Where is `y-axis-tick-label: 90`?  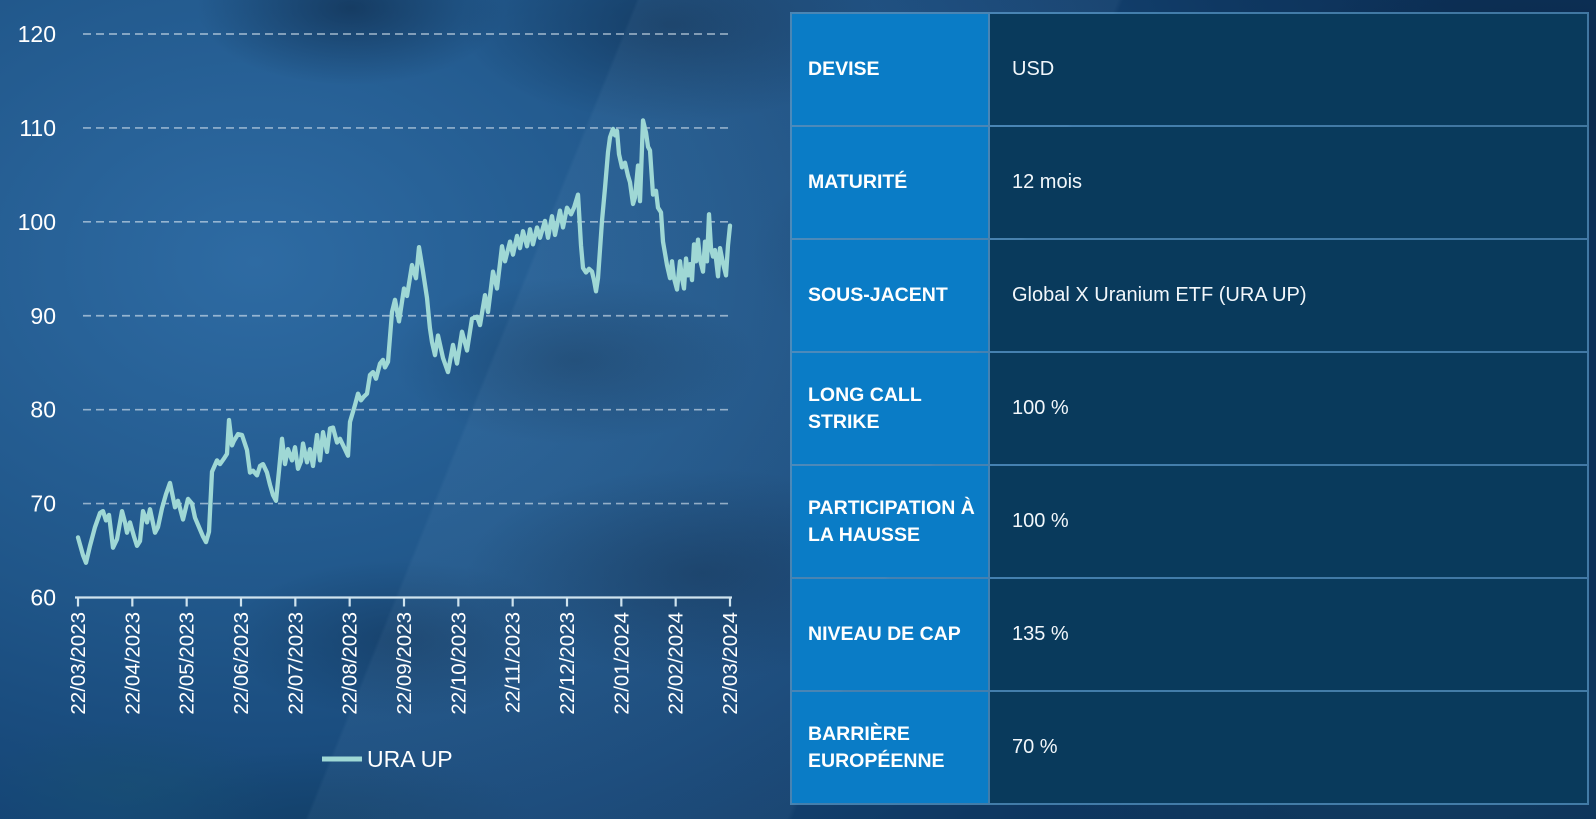
y-axis-tick-label: 90 is located at coordinates (43, 316).